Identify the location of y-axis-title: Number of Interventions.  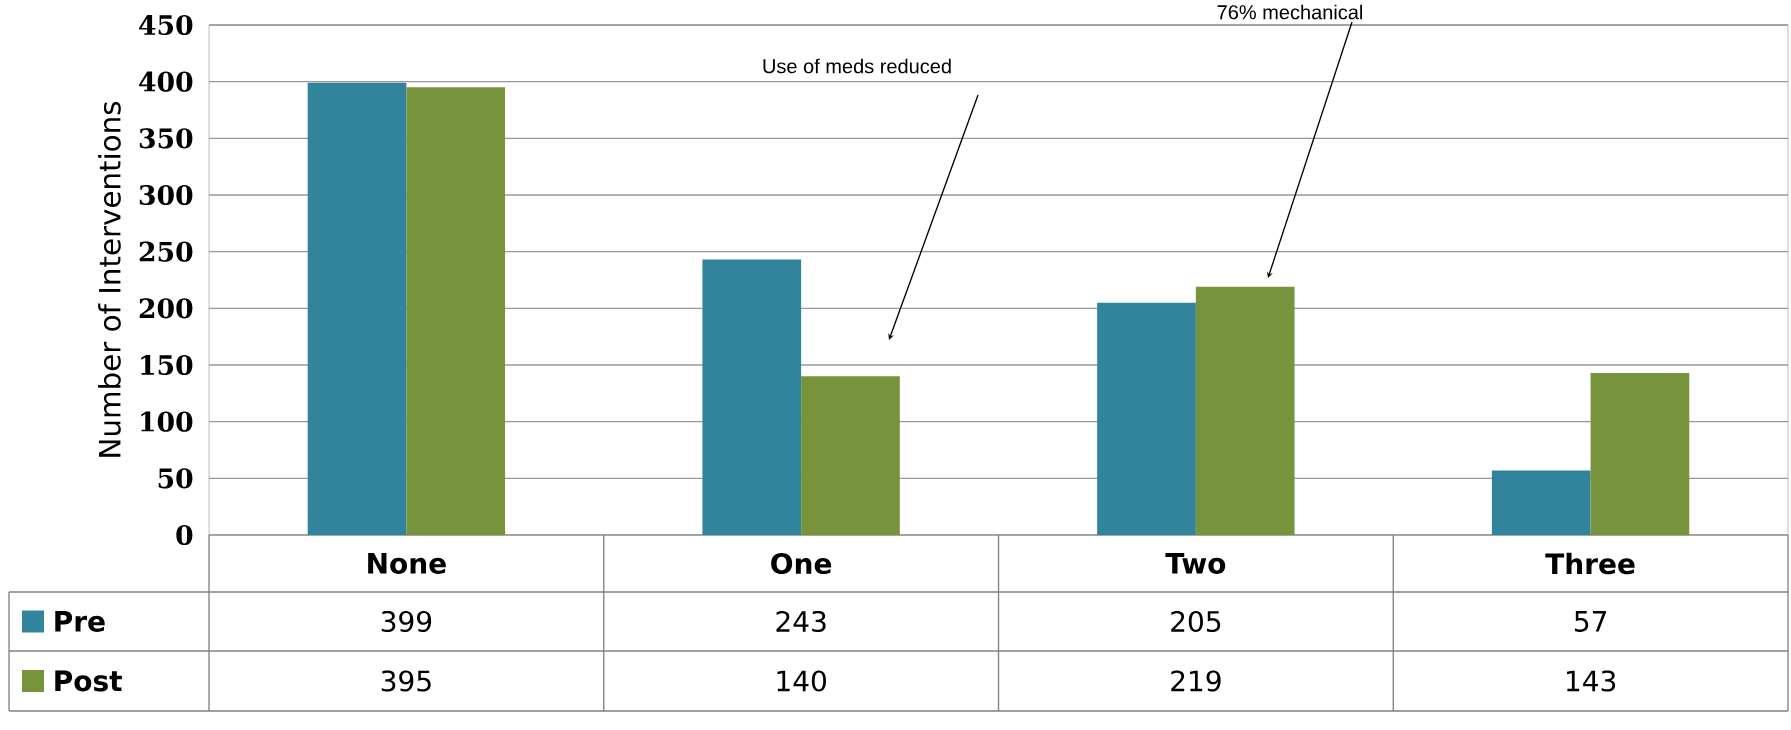
(109, 279).